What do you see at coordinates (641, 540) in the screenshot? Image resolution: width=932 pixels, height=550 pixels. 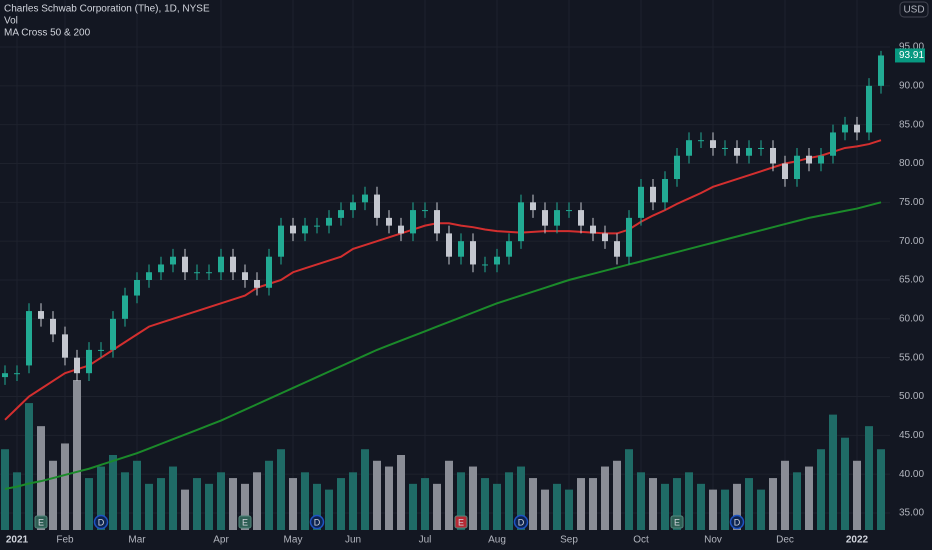 I see `x-tick-label: Oct` at bounding box center [641, 540].